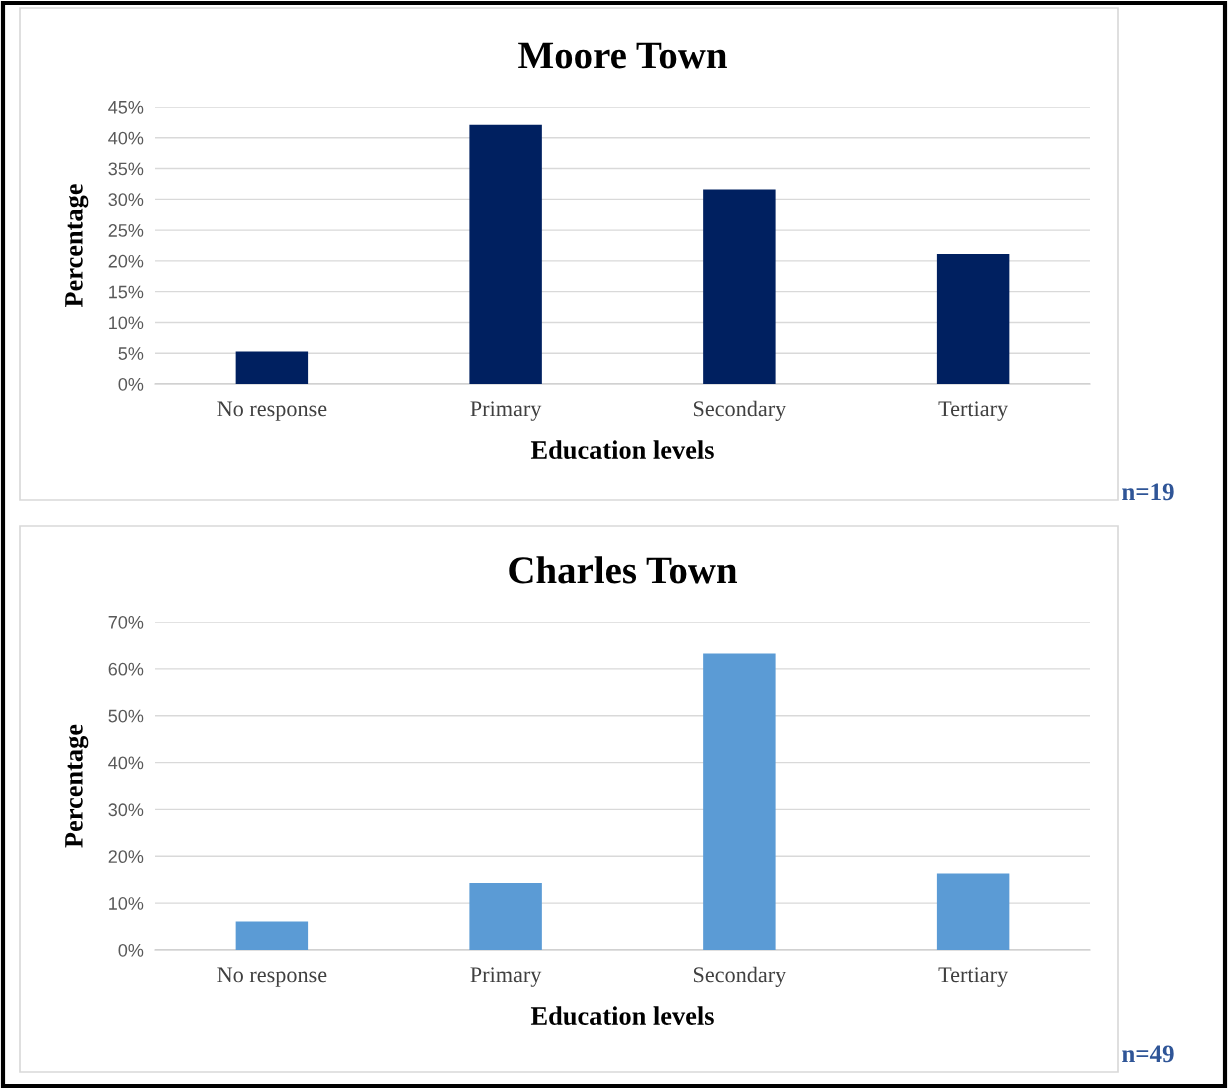  I want to click on text: n=49, so click(1148, 1054).